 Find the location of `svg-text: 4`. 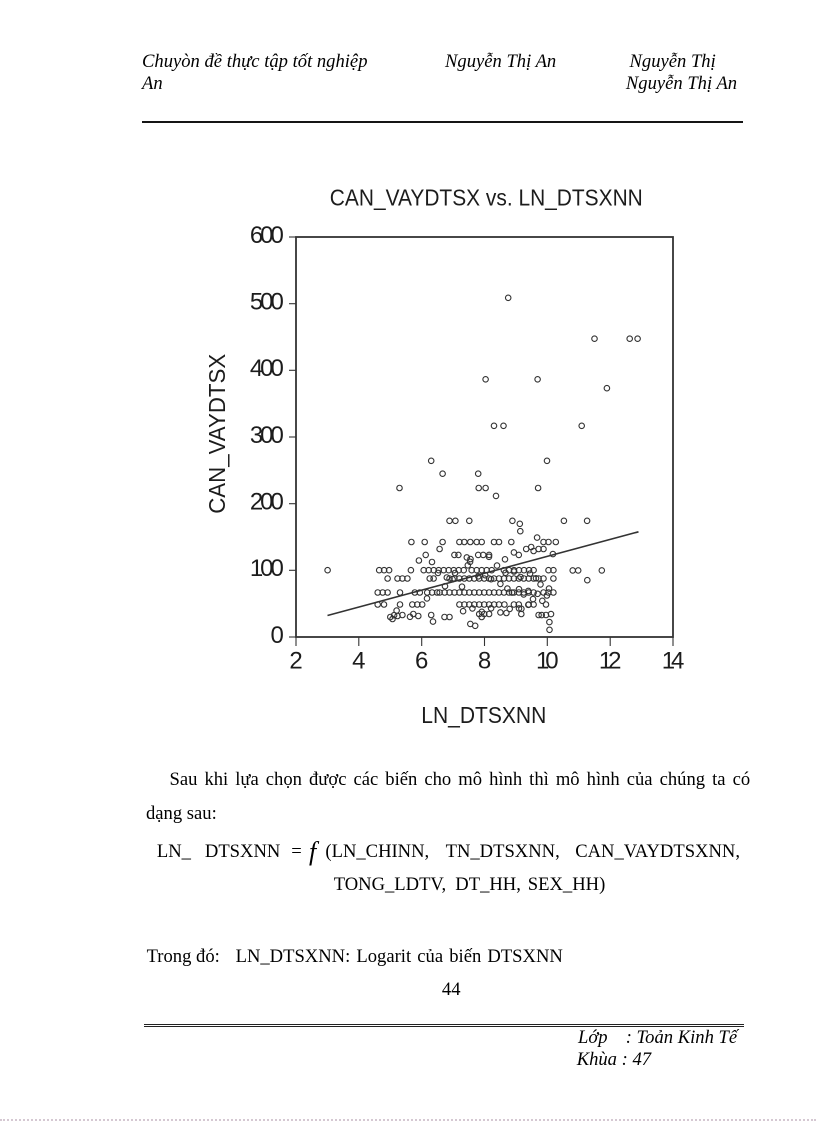

svg-text: 4 is located at coordinates (358, 660).